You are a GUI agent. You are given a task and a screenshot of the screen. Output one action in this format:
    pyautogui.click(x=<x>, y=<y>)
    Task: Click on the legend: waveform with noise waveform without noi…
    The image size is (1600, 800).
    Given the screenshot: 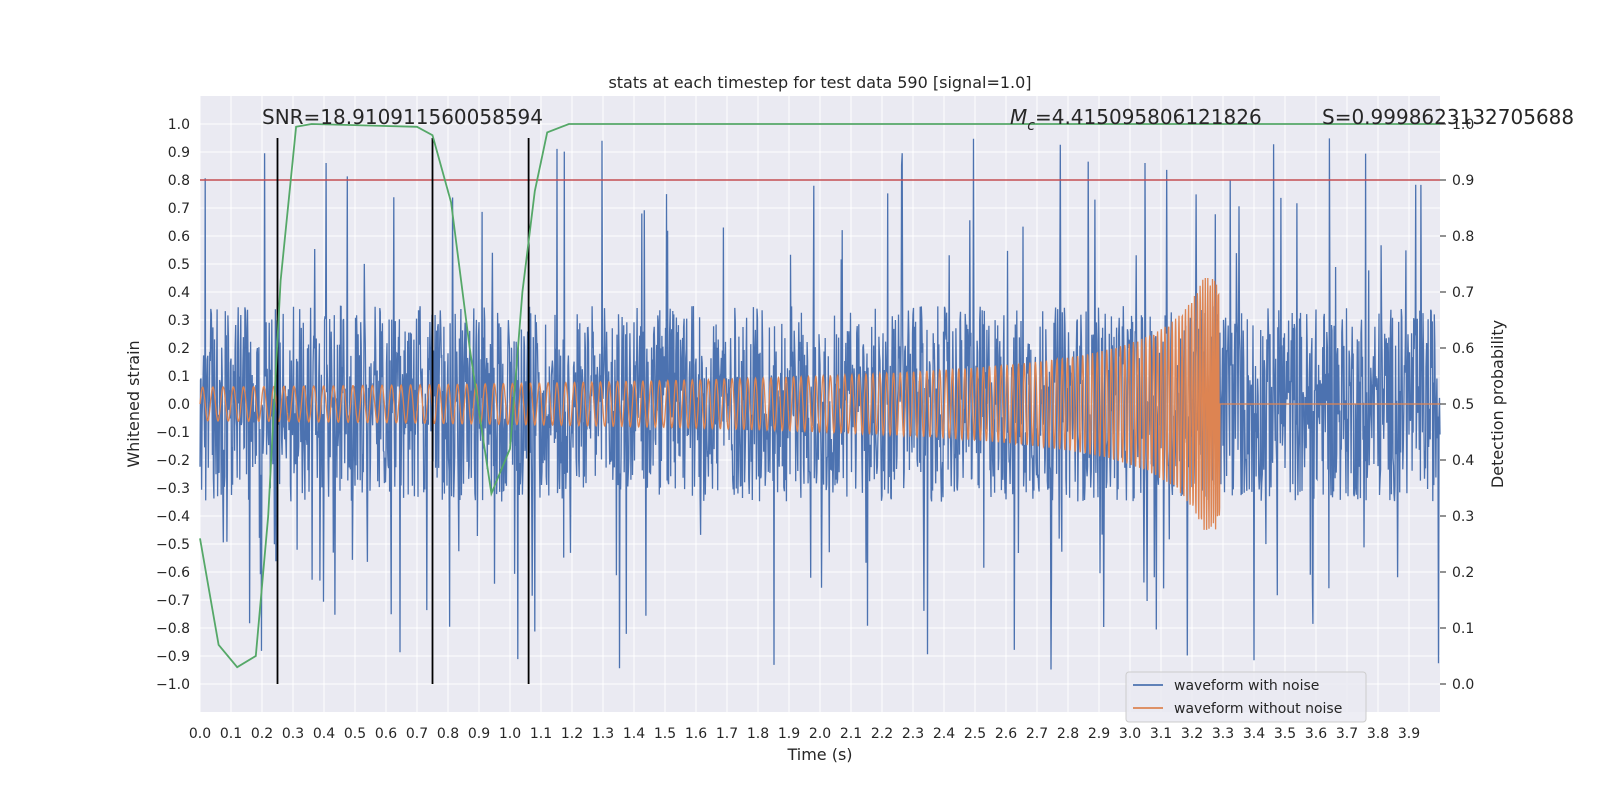 What is the action you would take?
    pyautogui.click(x=1246, y=697)
    